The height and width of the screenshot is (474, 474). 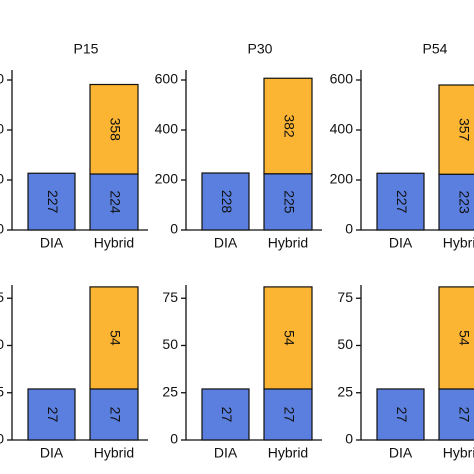 I want to click on panel: 0 200 400 600 P15 DIA 227 Hybrid 224 358, so click(x=74, y=146).